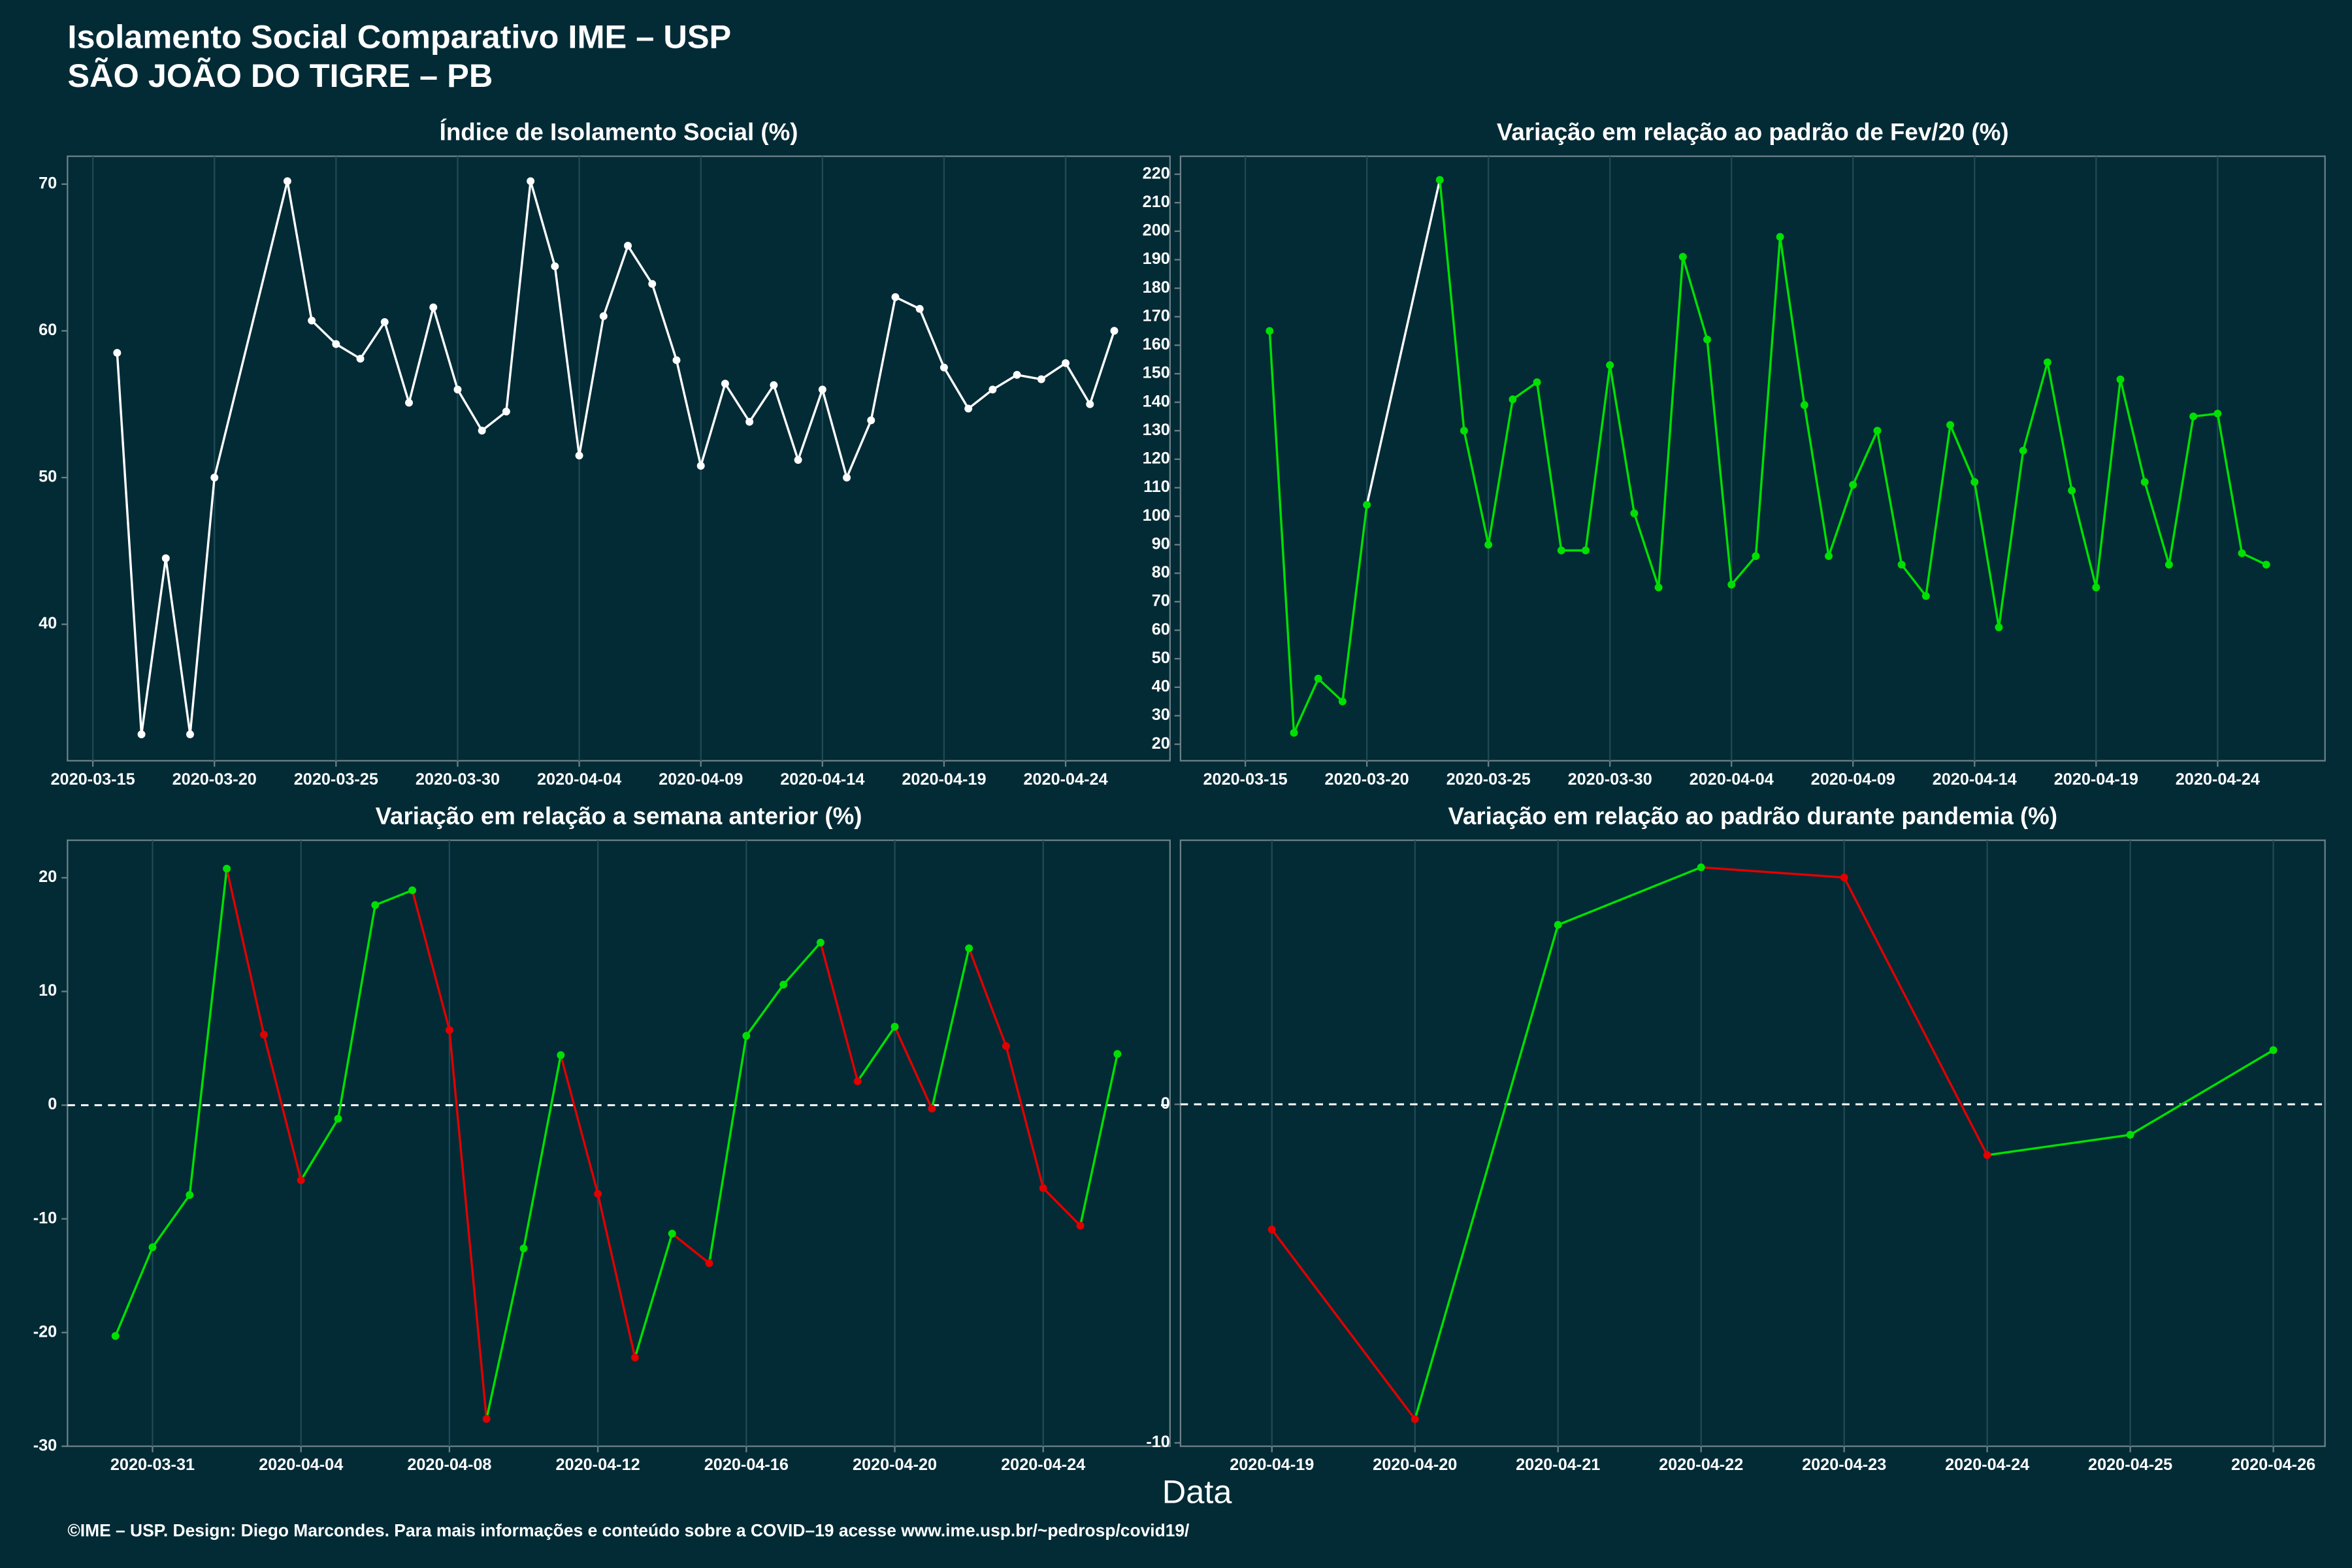 The width and height of the screenshot is (2352, 1568). Describe the element at coordinates (1161, 601) in the screenshot. I see `y-tick-label: 70` at that location.